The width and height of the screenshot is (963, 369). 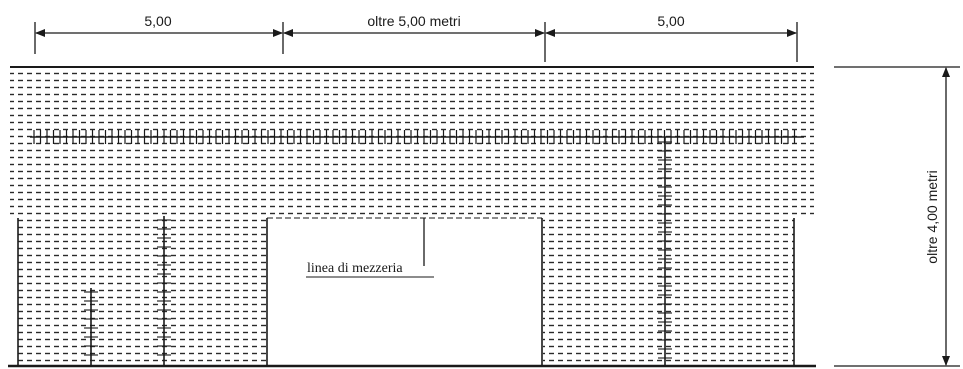 What do you see at coordinates (91, 327) in the screenshot?
I see `vertical-tick-stalk-left-short` at bounding box center [91, 327].